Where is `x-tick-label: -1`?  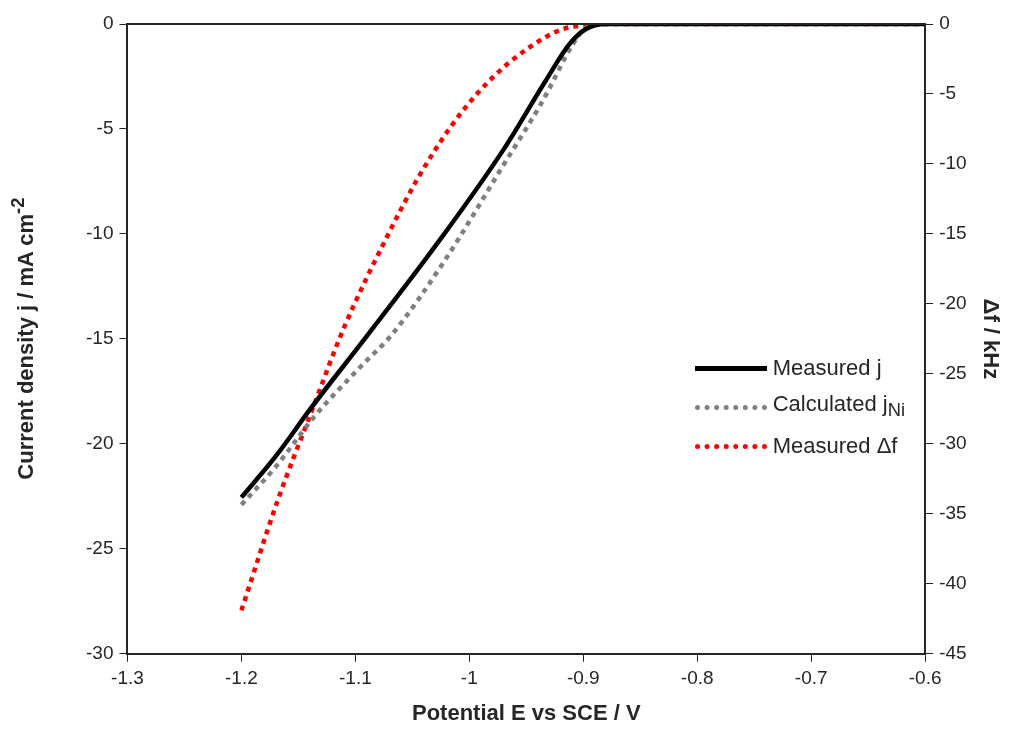 x-tick-label: -1 is located at coordinates (469, 678).